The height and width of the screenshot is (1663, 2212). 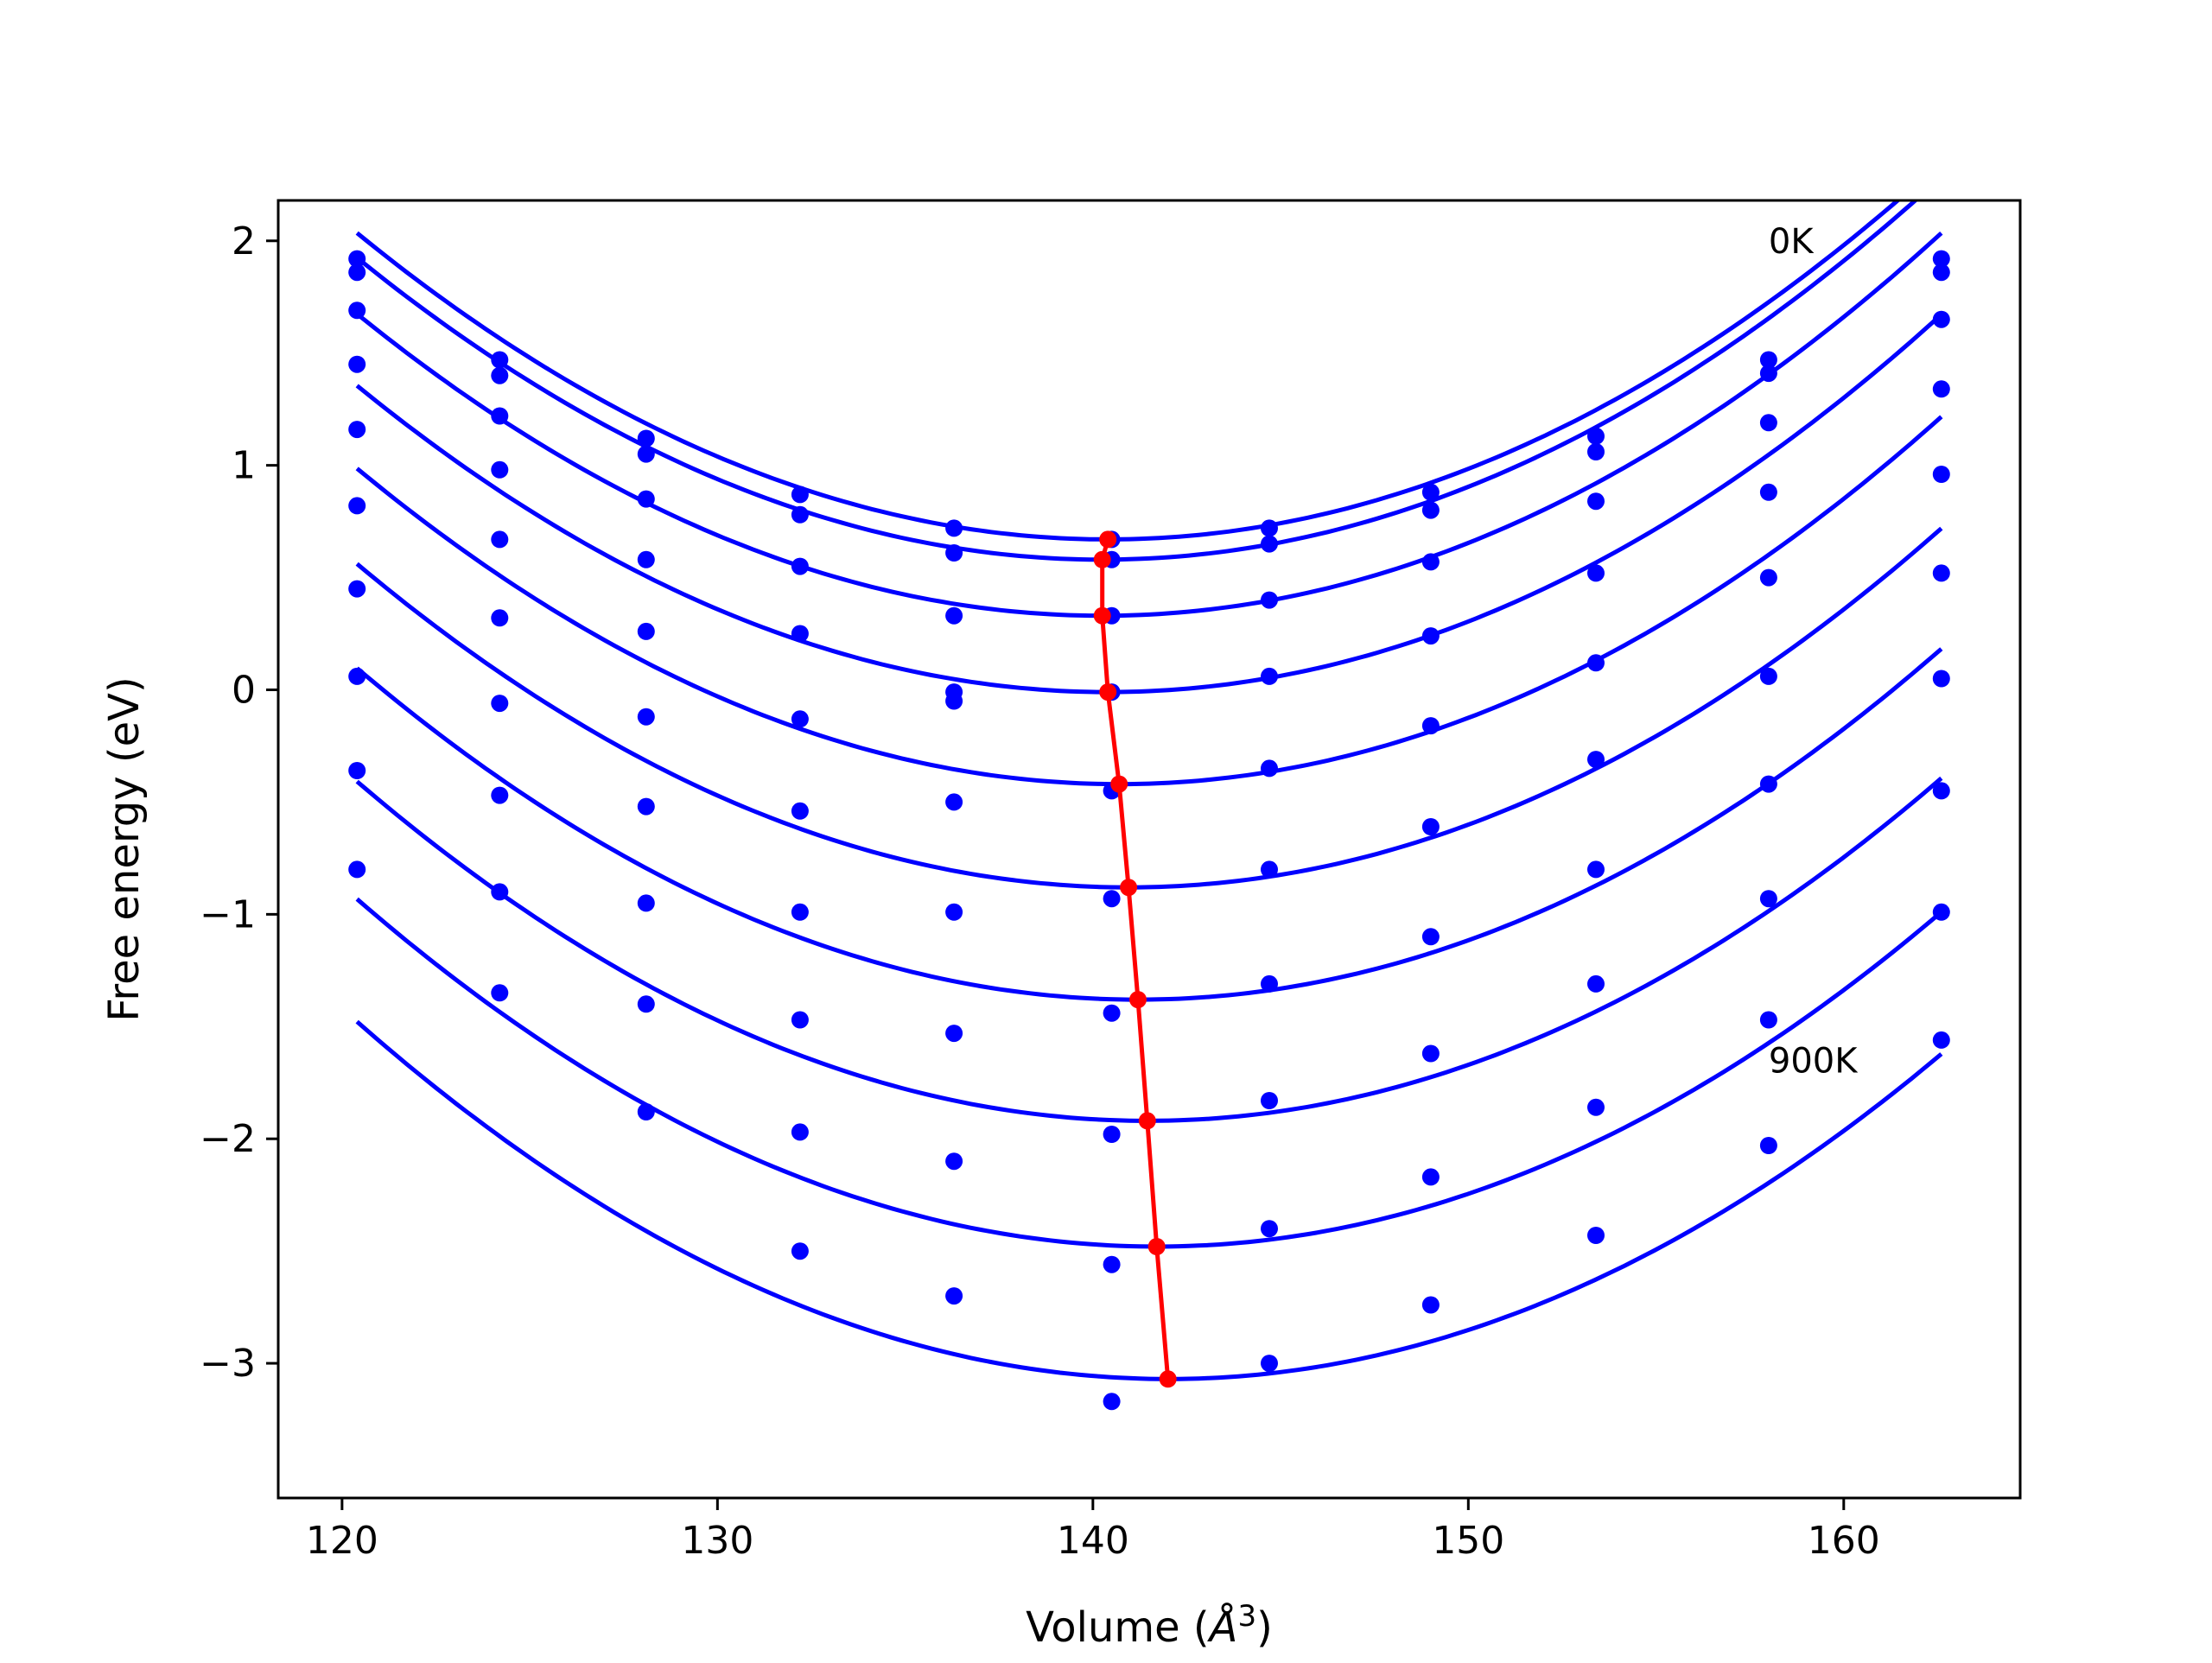 What do you see at coordinates (1792, 242) in the screenshot?
I see `annotation-0k: 0K` at bounding box center [1792, 242].